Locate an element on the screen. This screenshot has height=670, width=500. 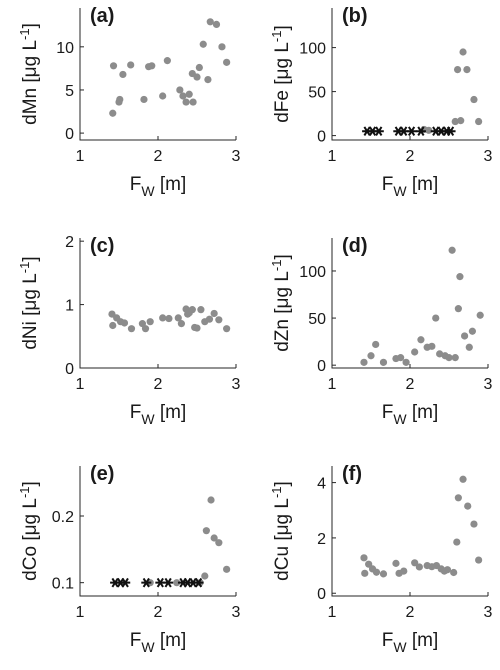
y-tick-label: 1 is located at coordinates (69, 306).